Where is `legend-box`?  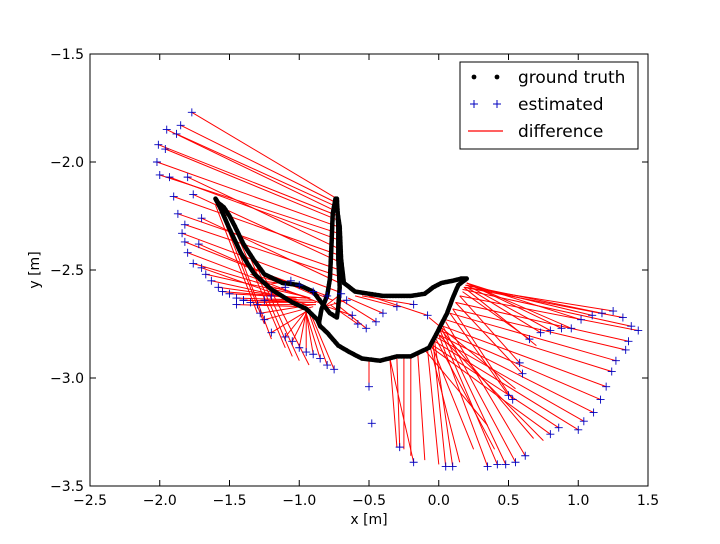 legend-box is located at coordinates (549, 105).